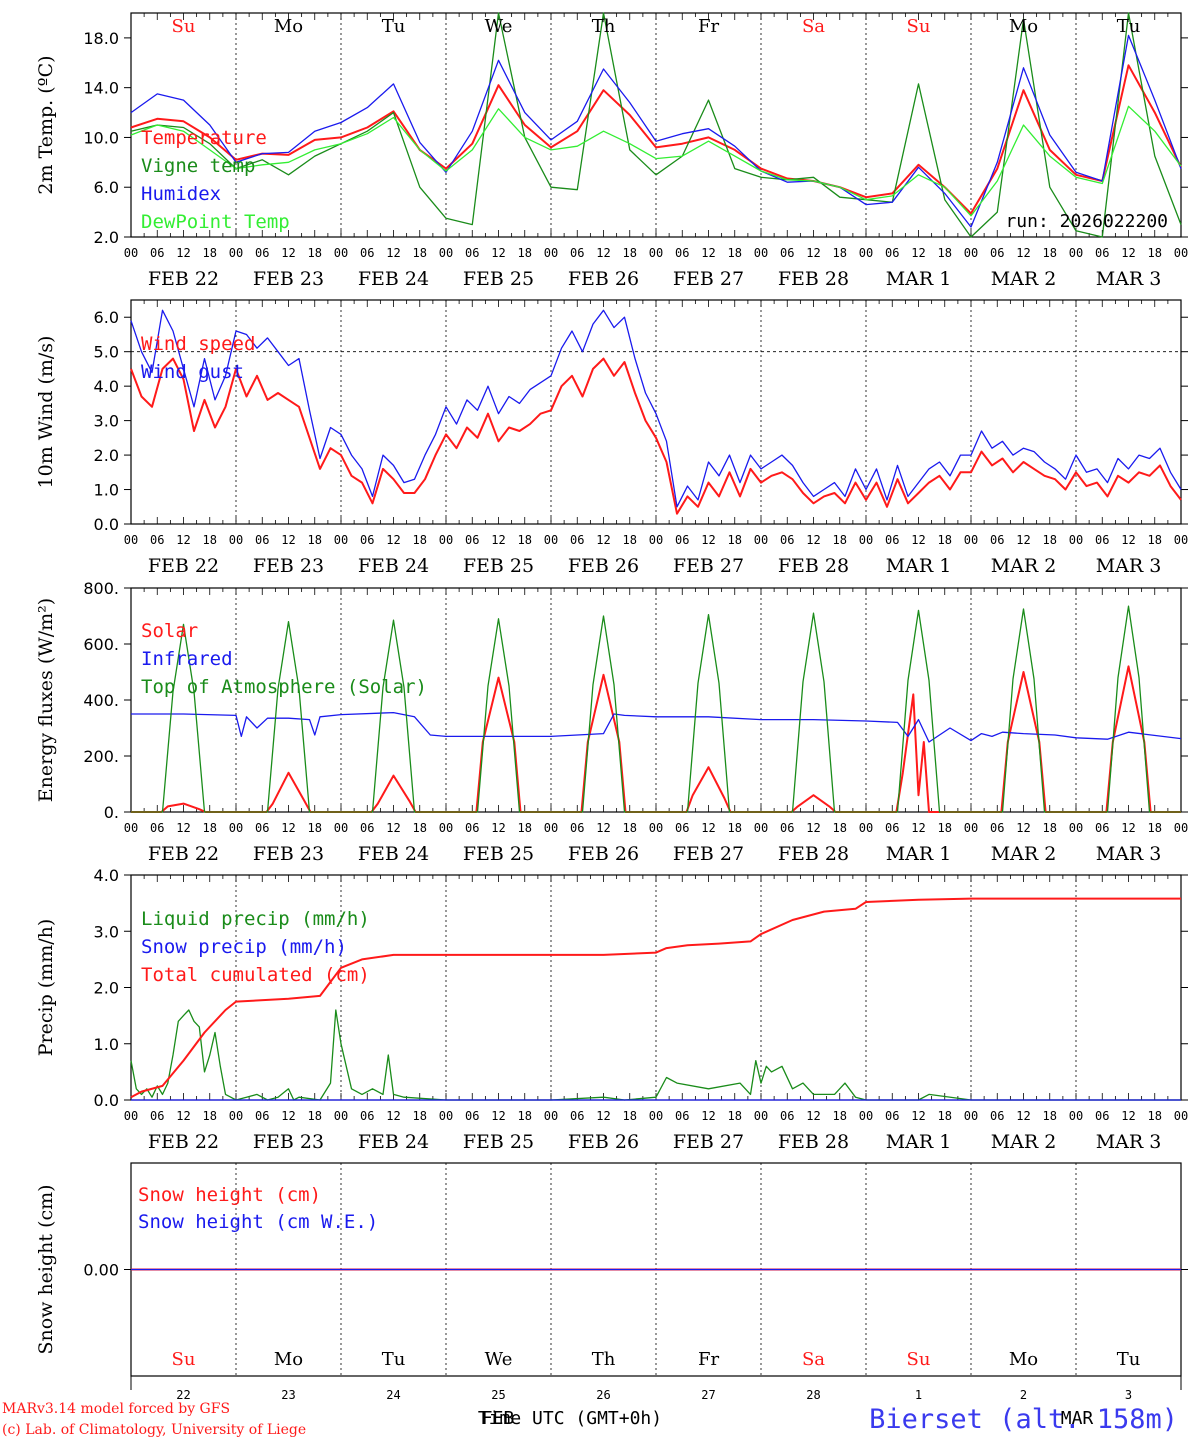 The image size is (1194, 1440). What do you see at coordinates (101, 88) in the screenshot?
I see `y-tick-label: 14.0` at bounding box center [101, 88].